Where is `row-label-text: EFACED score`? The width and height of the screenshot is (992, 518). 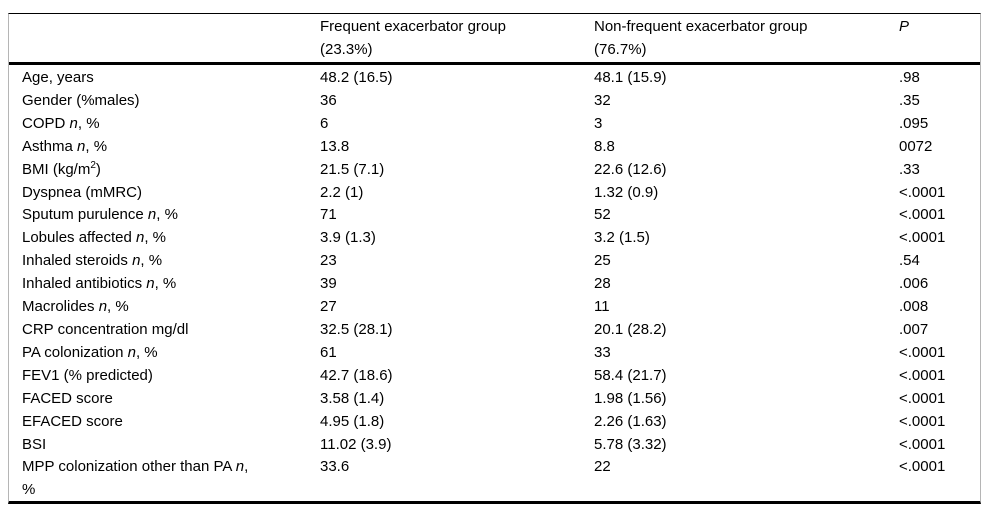
row-label-text: EFACED score is located at coordinates (72, 421).